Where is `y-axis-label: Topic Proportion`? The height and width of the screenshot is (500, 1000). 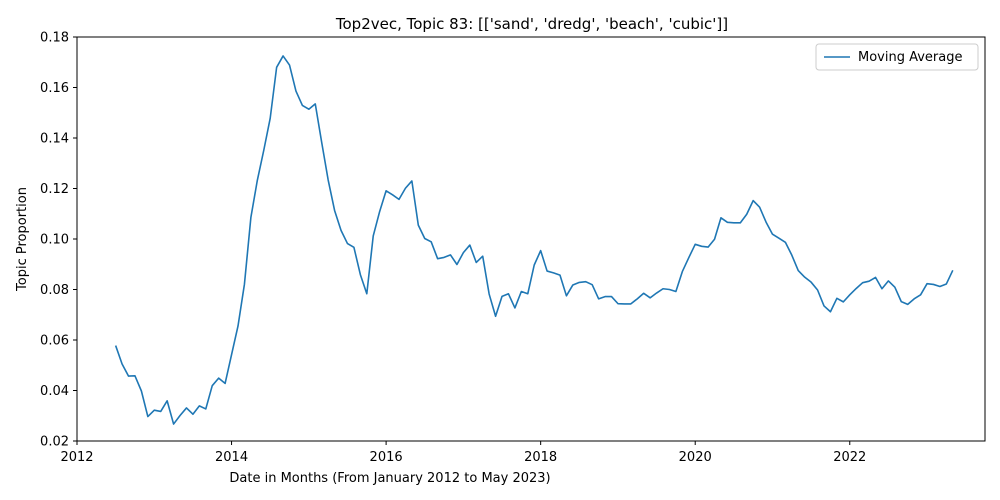
y-axis-label: Topic Proportion is located at coordinates (22, 239).